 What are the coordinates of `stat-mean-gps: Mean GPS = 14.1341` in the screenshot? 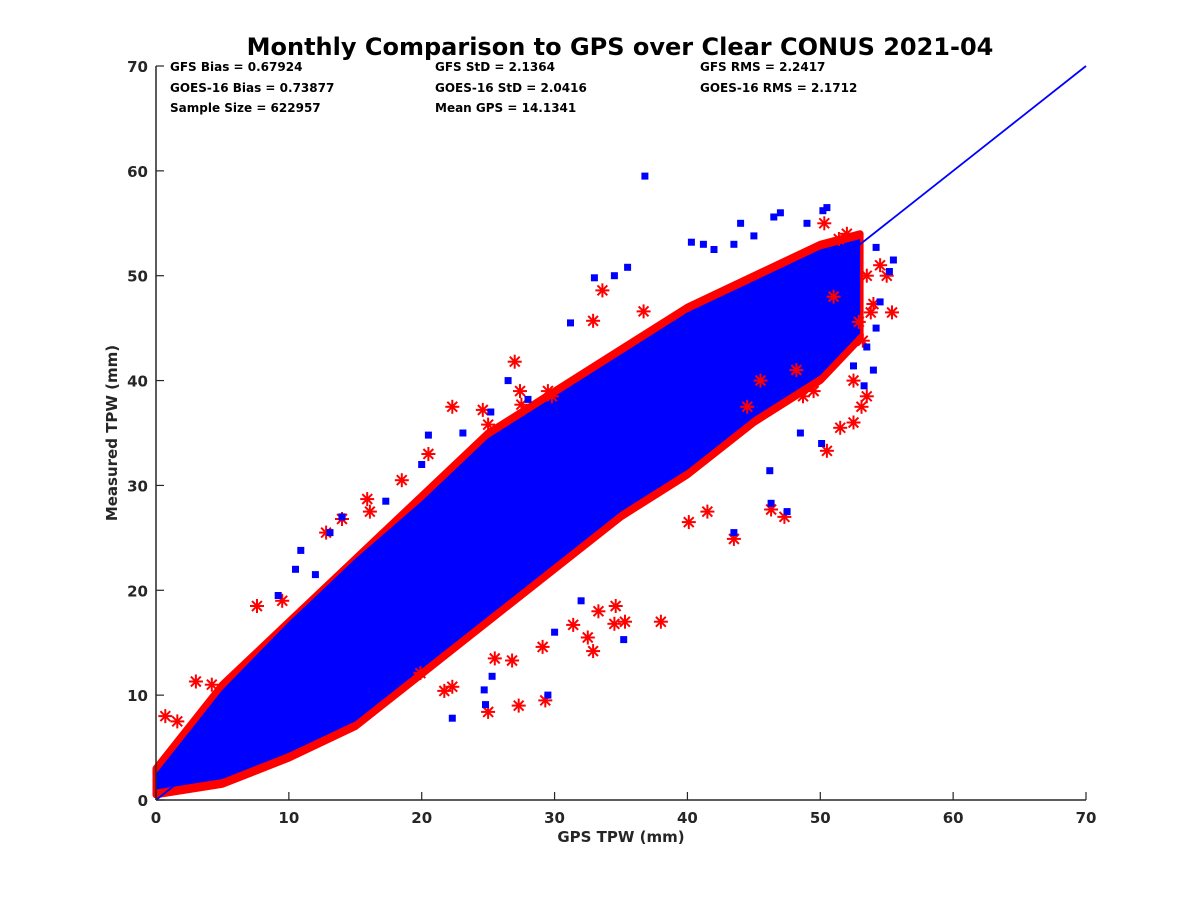 It's located at (505, 108).